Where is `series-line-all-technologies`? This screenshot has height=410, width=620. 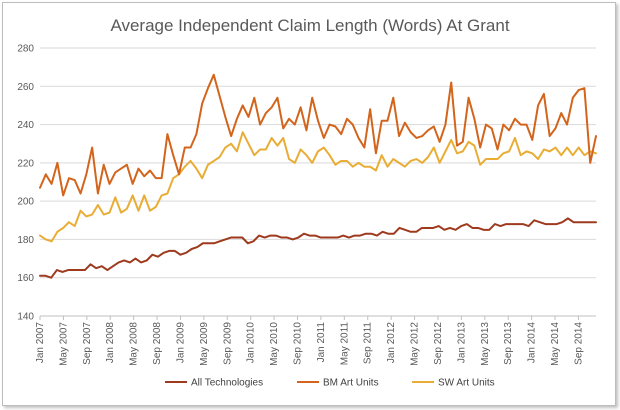 series-line-all-technologies is located at coordinates (318, 248).